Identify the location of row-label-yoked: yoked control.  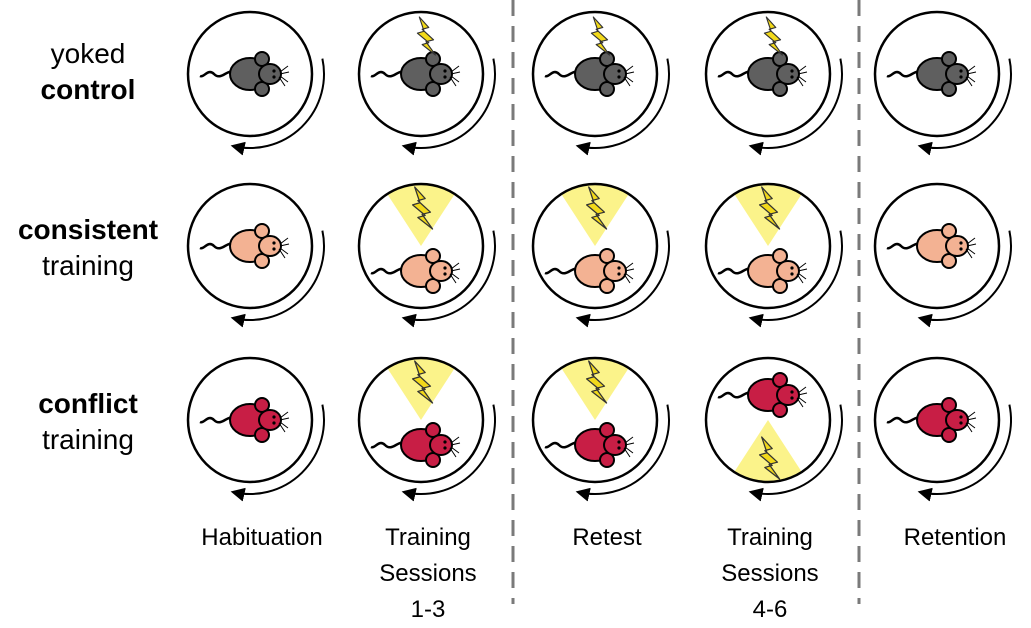
(88, 72).